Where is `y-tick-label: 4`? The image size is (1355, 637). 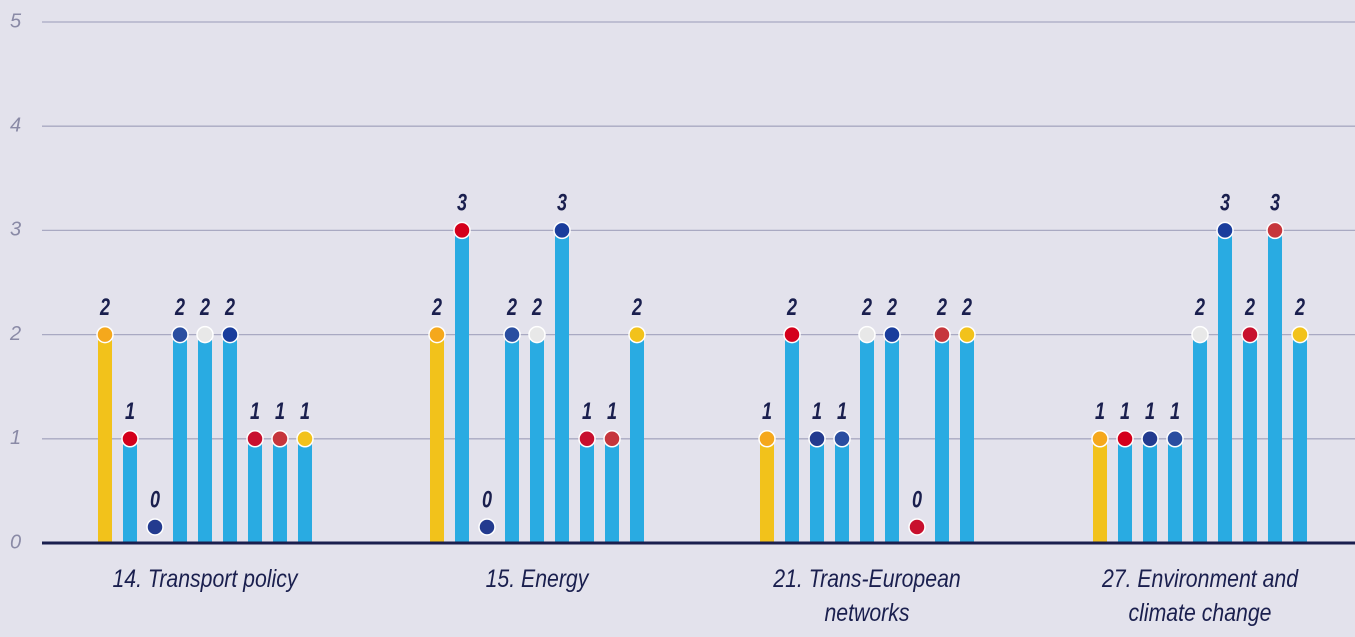 y-tick-label: 4 is located at coordinates (15, 125).